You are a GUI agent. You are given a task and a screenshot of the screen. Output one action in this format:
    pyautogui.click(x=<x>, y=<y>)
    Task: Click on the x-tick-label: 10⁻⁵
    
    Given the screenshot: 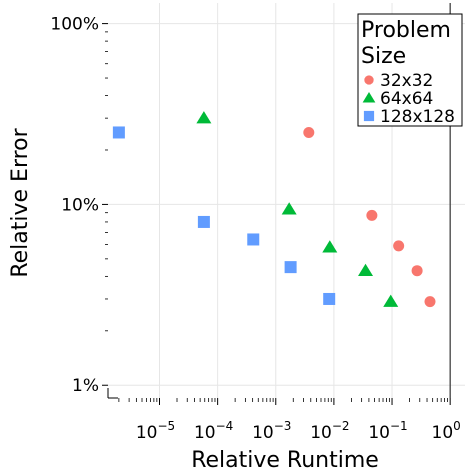 What is the action you would take?
    pyautogui.click(x=155, y=431)
    